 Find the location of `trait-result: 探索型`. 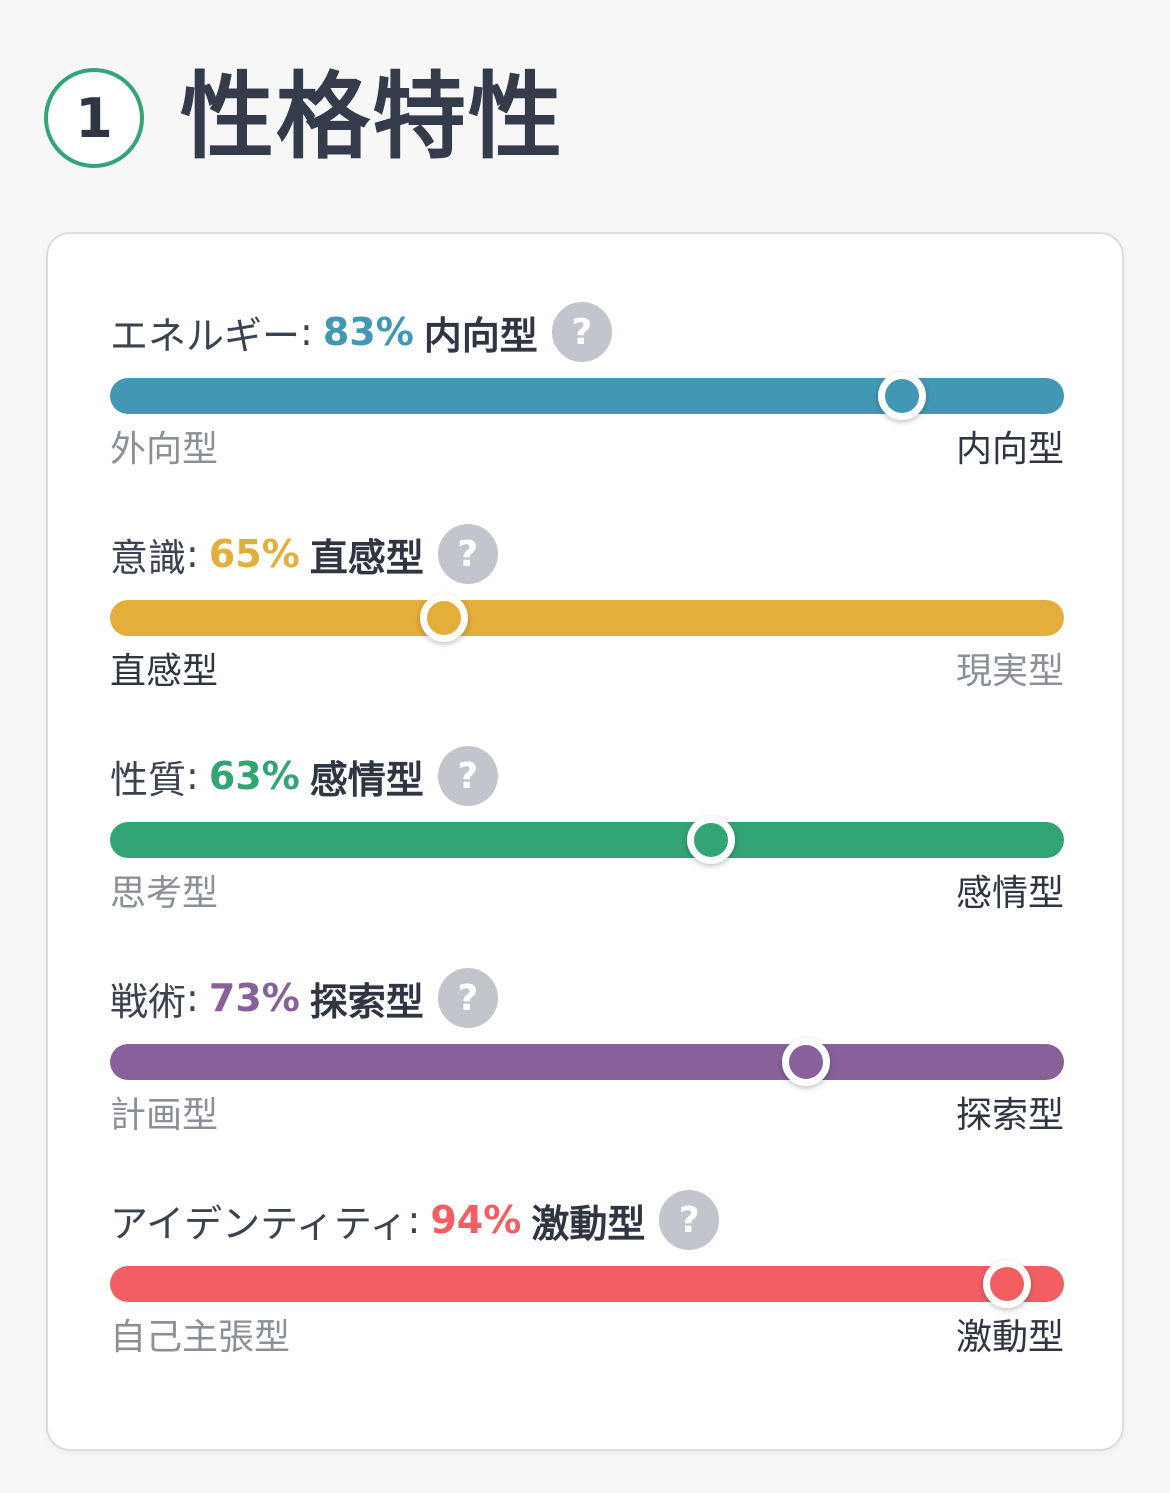

trait-result: 探索型 is located at coordinates (366, 1001).